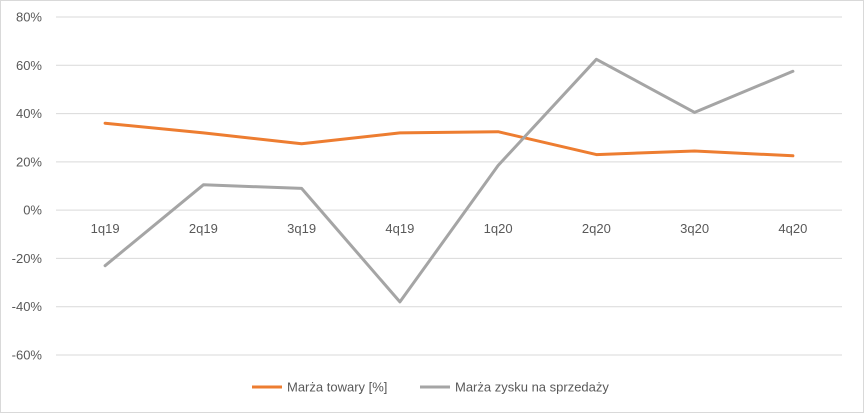  I want to click on y-tick-label: 20%, so click(29, 161).